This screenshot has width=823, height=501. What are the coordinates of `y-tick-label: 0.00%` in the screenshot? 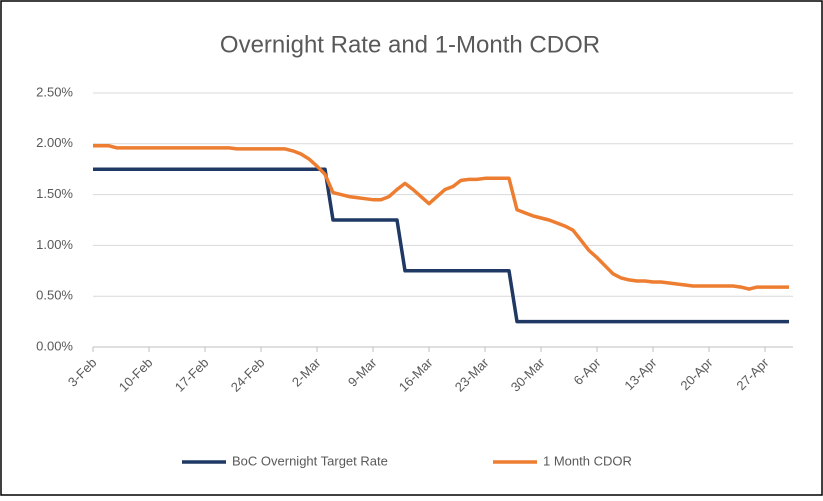 It's located at (54, 345).